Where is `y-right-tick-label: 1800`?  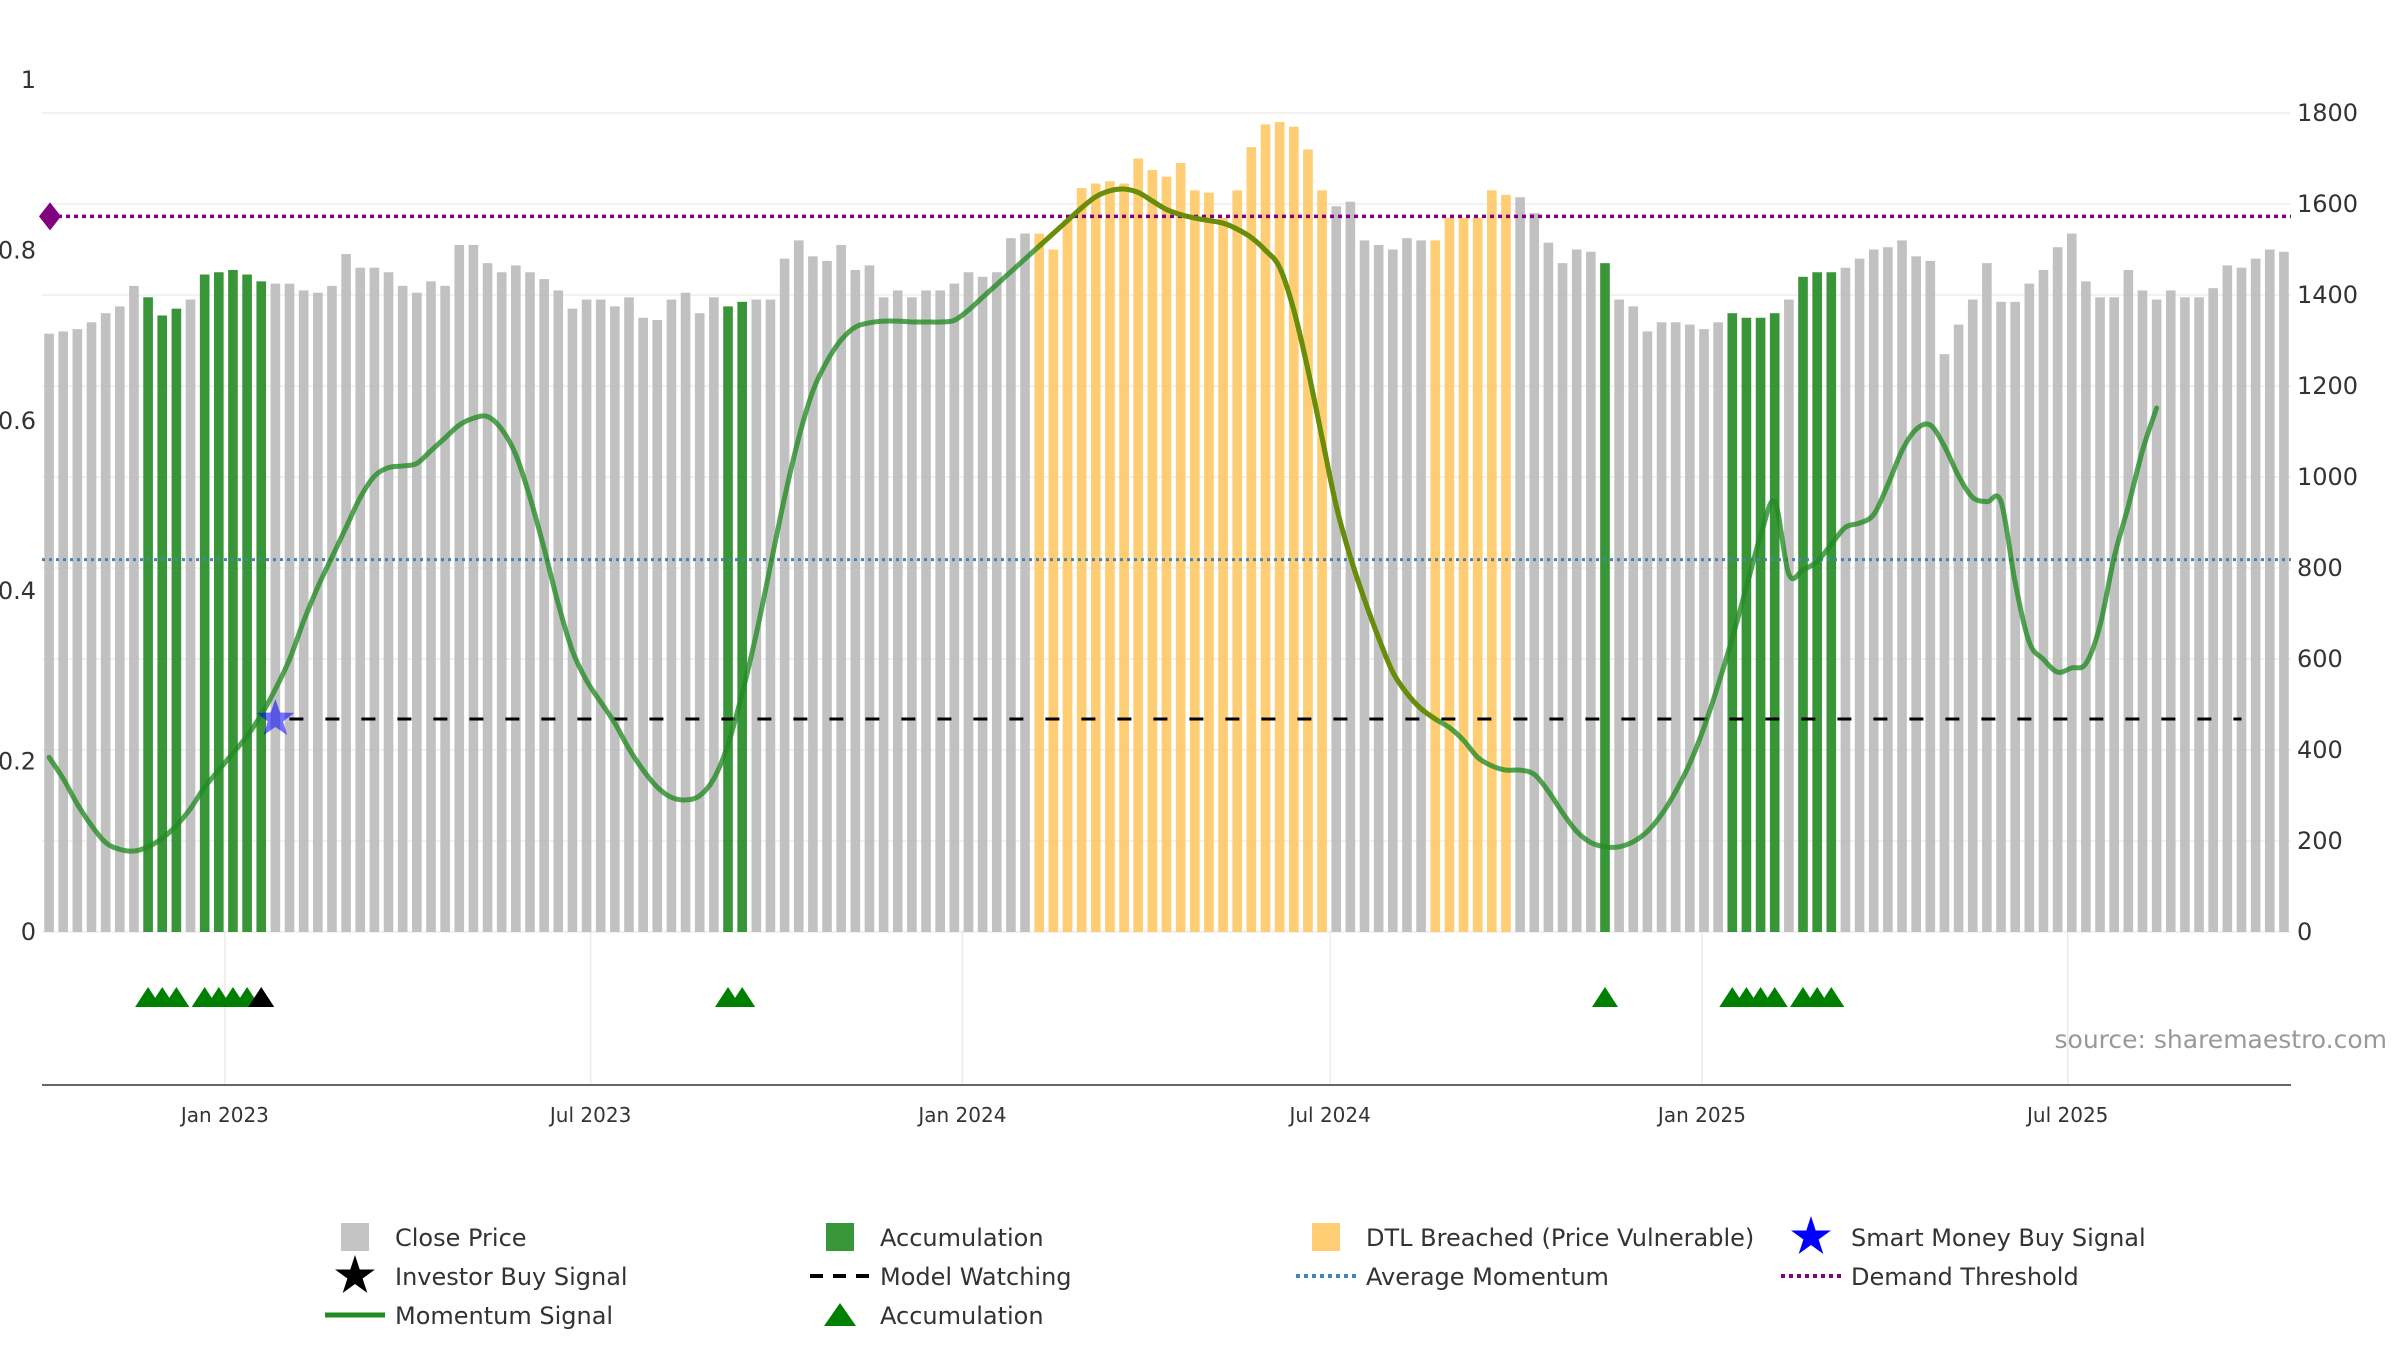
y-right-tick-label: 1800 is located at coordinates (2327, 113).